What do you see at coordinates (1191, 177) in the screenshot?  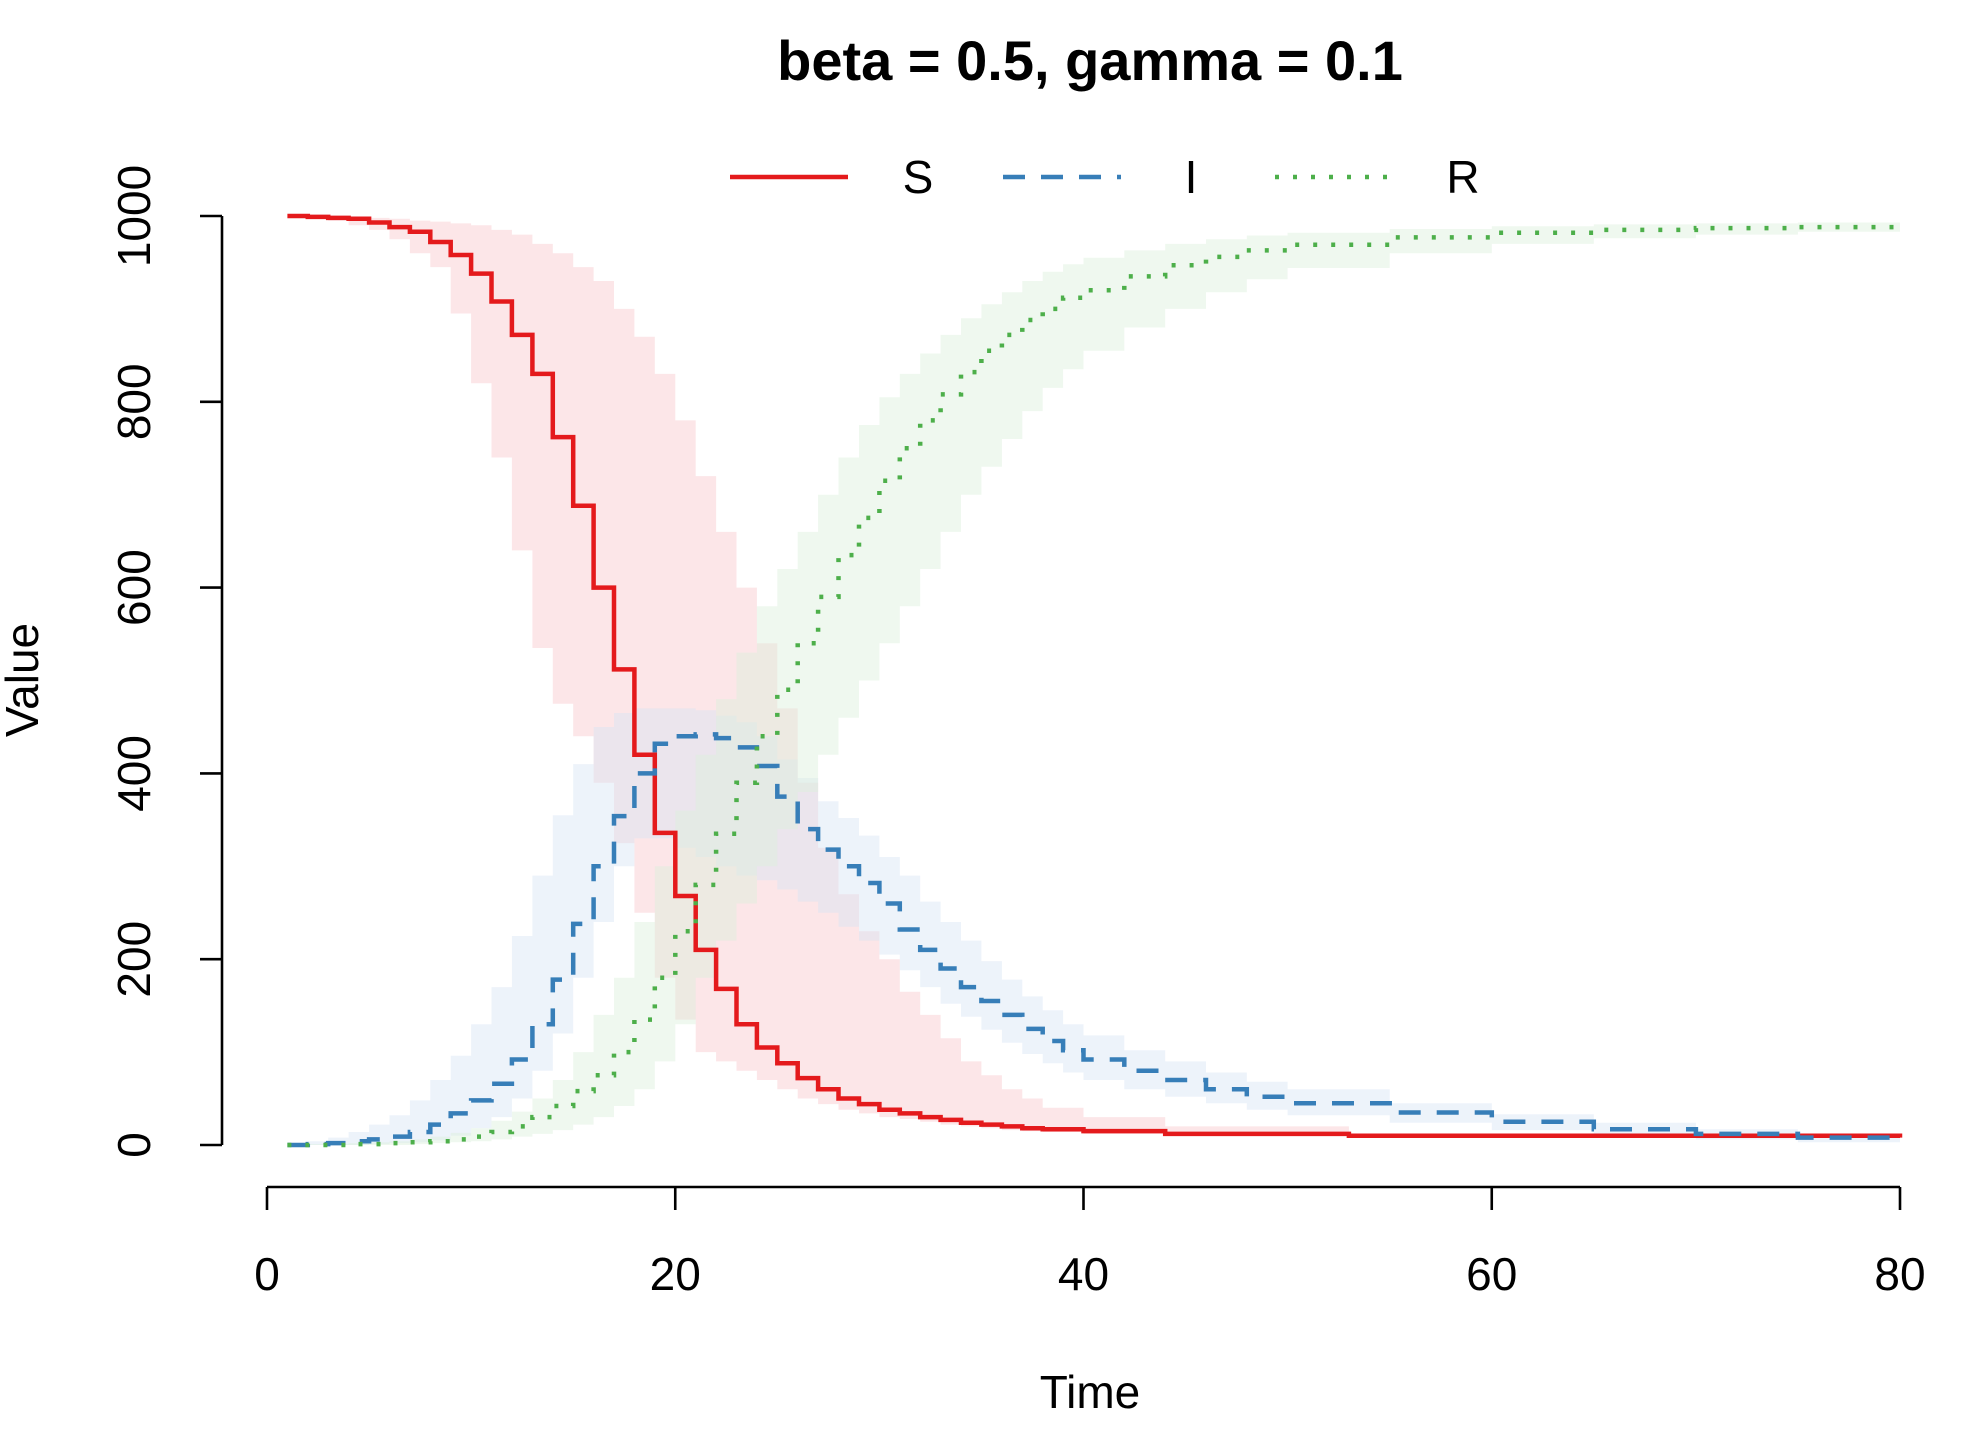 I see `legend-label-i: I` at bounding box center [1191, 177].